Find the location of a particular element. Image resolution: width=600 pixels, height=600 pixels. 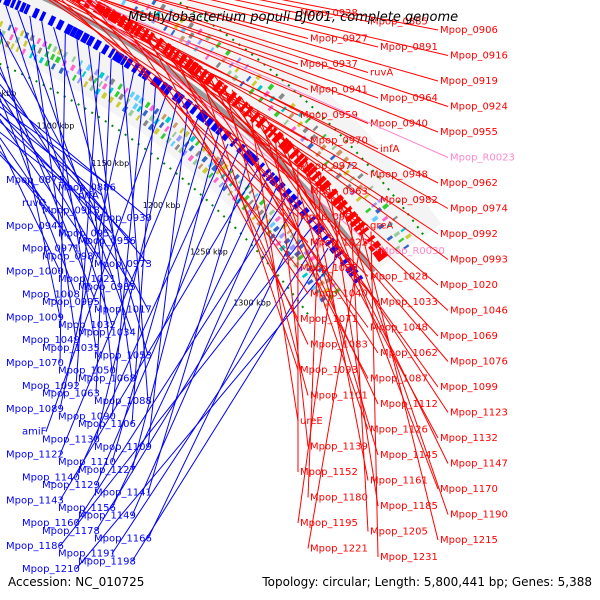

gene-label-right: Mpop_0919 is located at coordinates (469, 81).